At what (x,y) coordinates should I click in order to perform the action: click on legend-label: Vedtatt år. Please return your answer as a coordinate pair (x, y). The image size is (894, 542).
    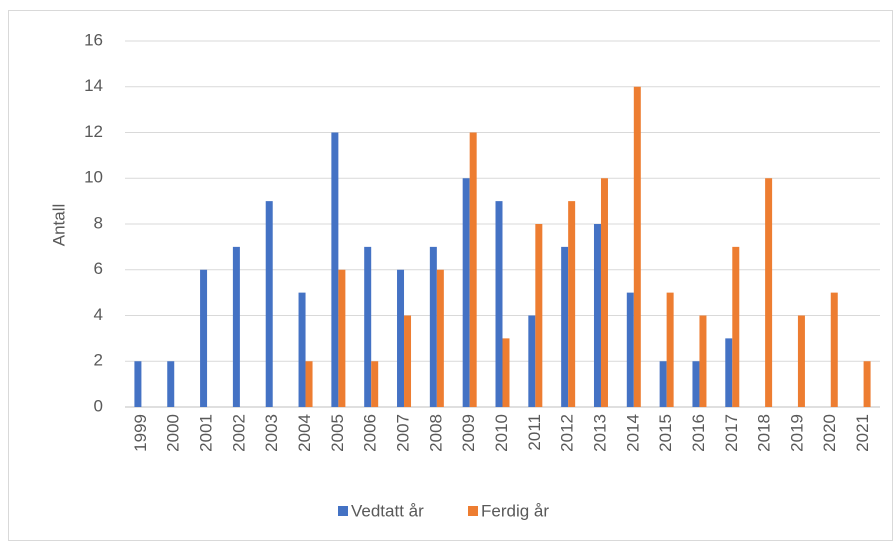
    Looking at the image, I should click on (387, 510).